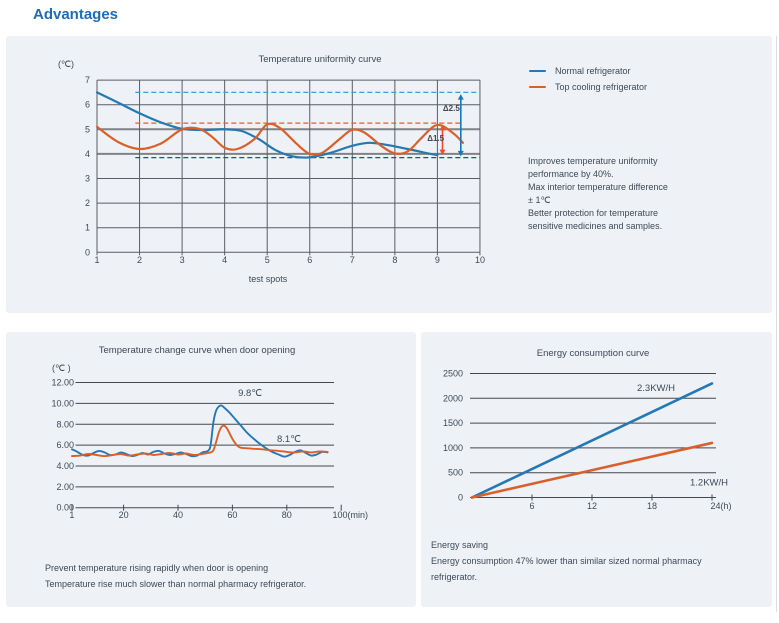 This screenshot has width=779, height=623. Describe the element at coordinates (453, 423) in the screenshot. I see `y-tick-label: 1500` at that location.